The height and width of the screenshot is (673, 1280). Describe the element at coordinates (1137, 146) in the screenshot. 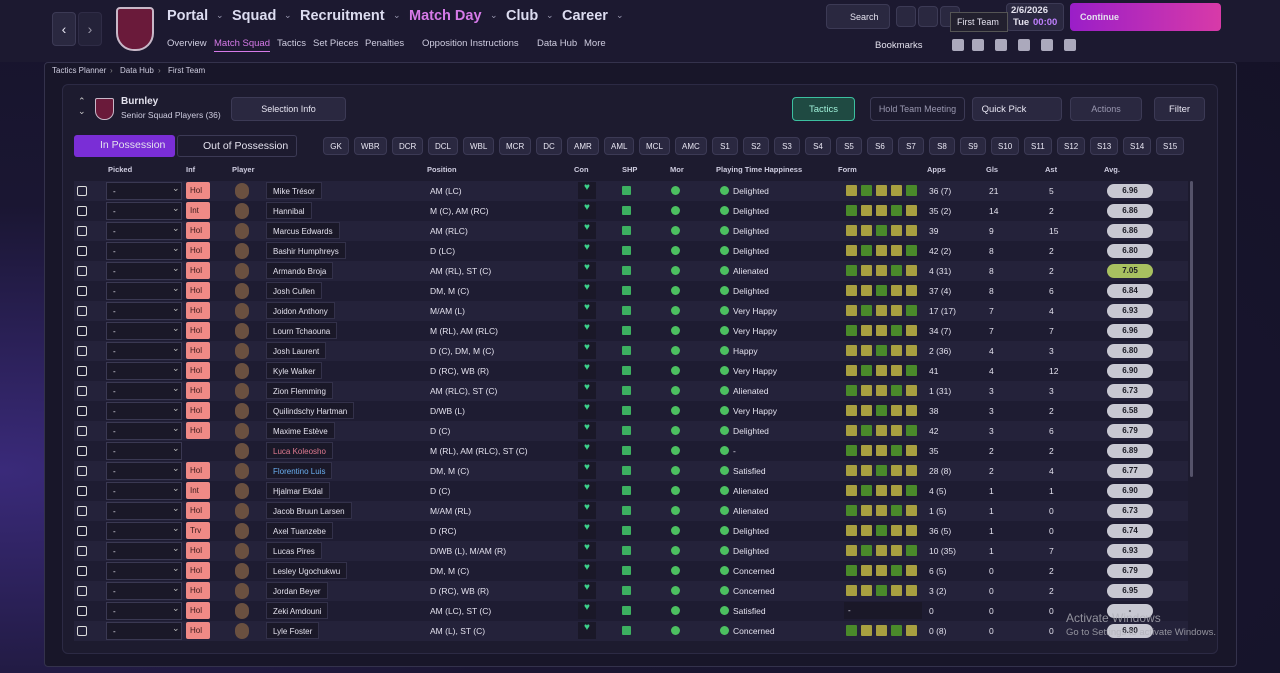

I see `position-button: S14` at that location.